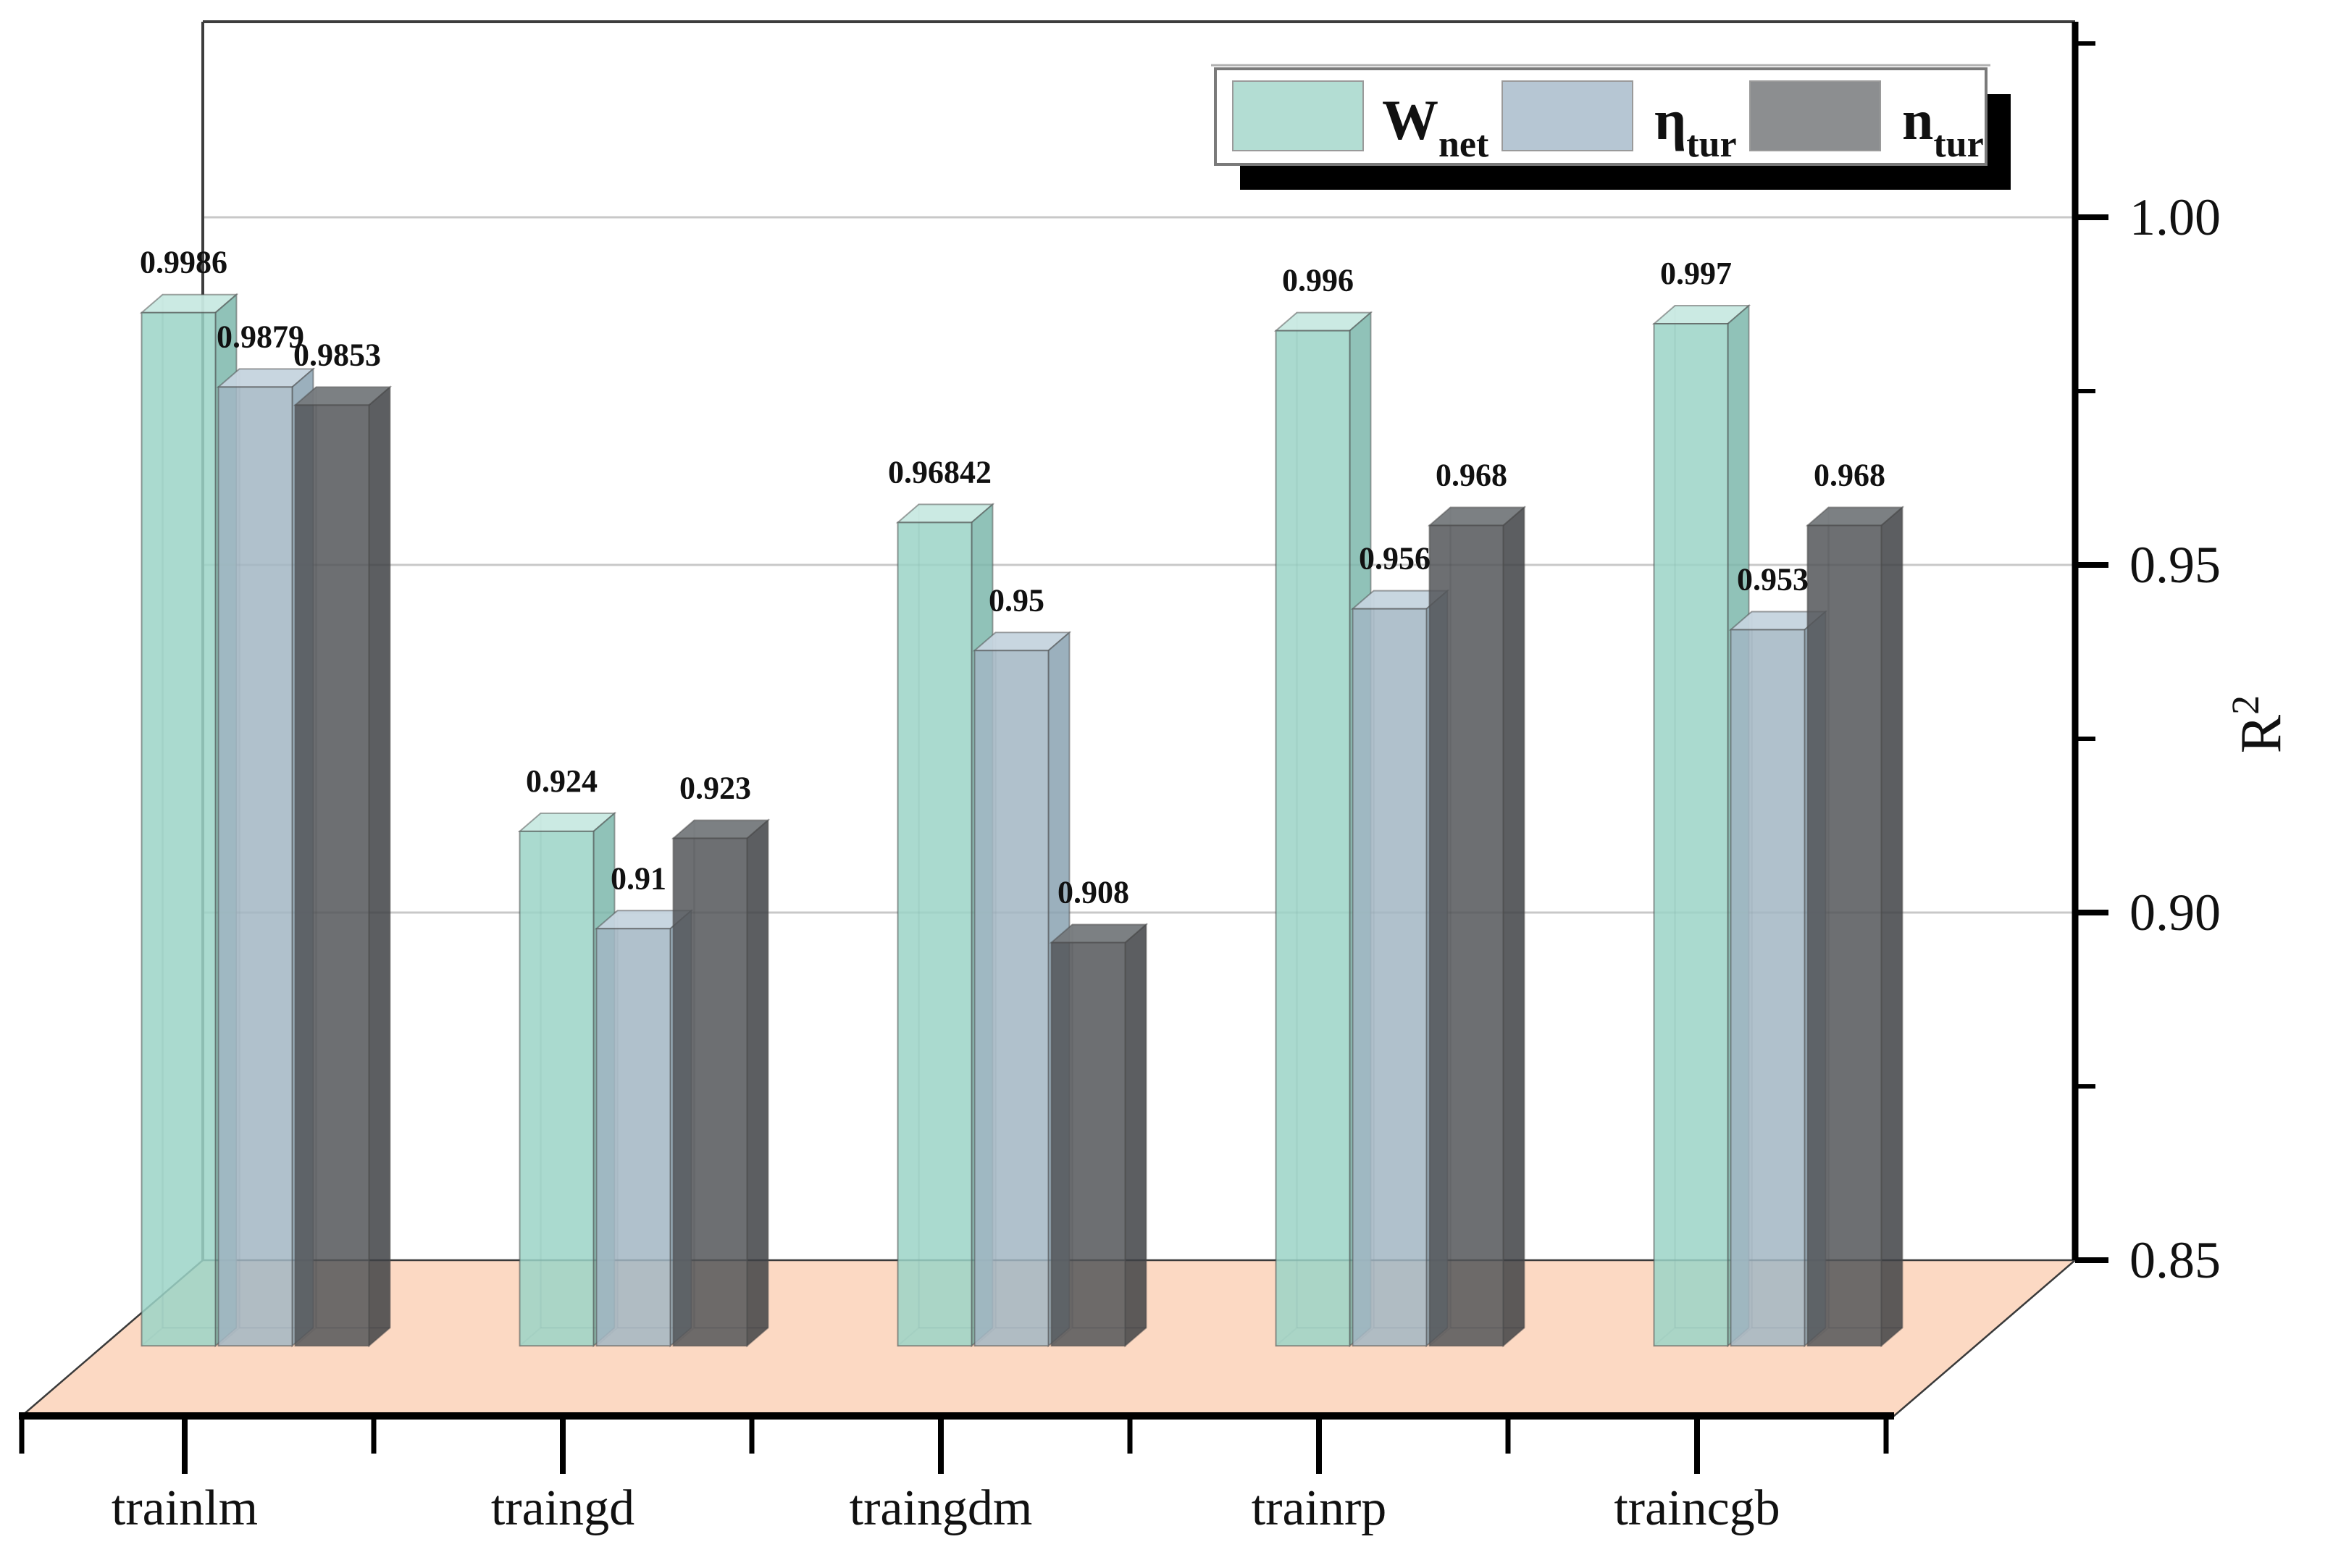 The width and height of the screenshot is (2333, 1568). I want to click on bar-value-label-n_tur-trainrp: 0.968, so click(1471, 474).